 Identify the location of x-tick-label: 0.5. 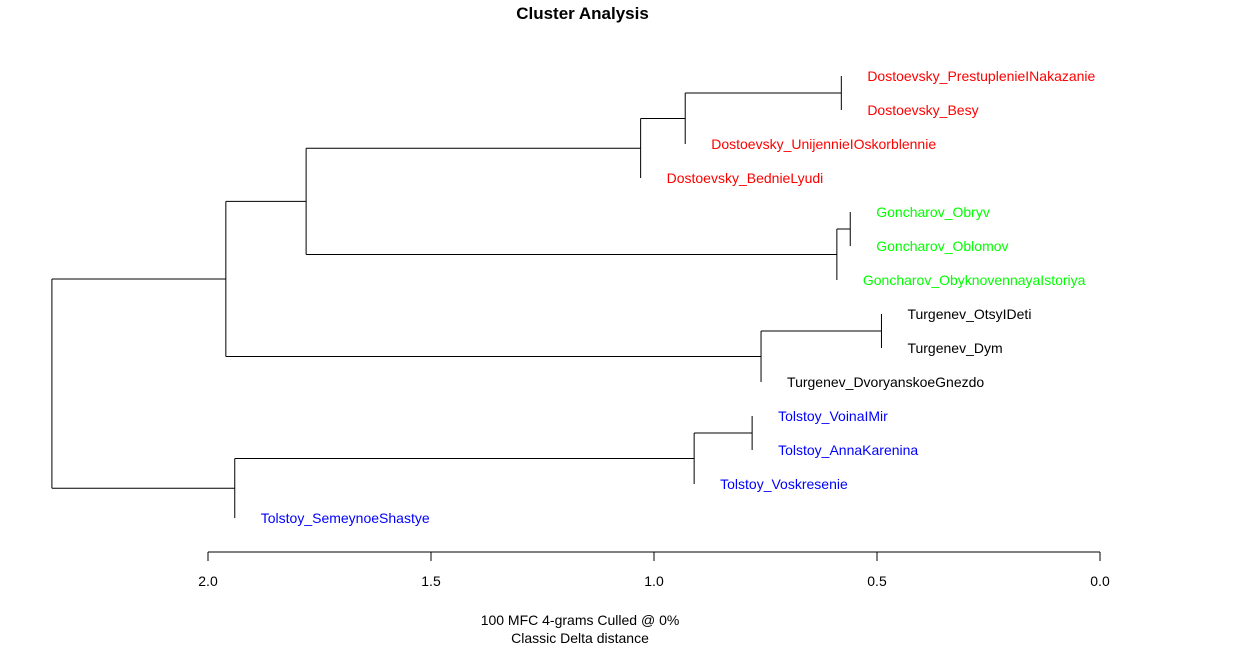
(877, 581).